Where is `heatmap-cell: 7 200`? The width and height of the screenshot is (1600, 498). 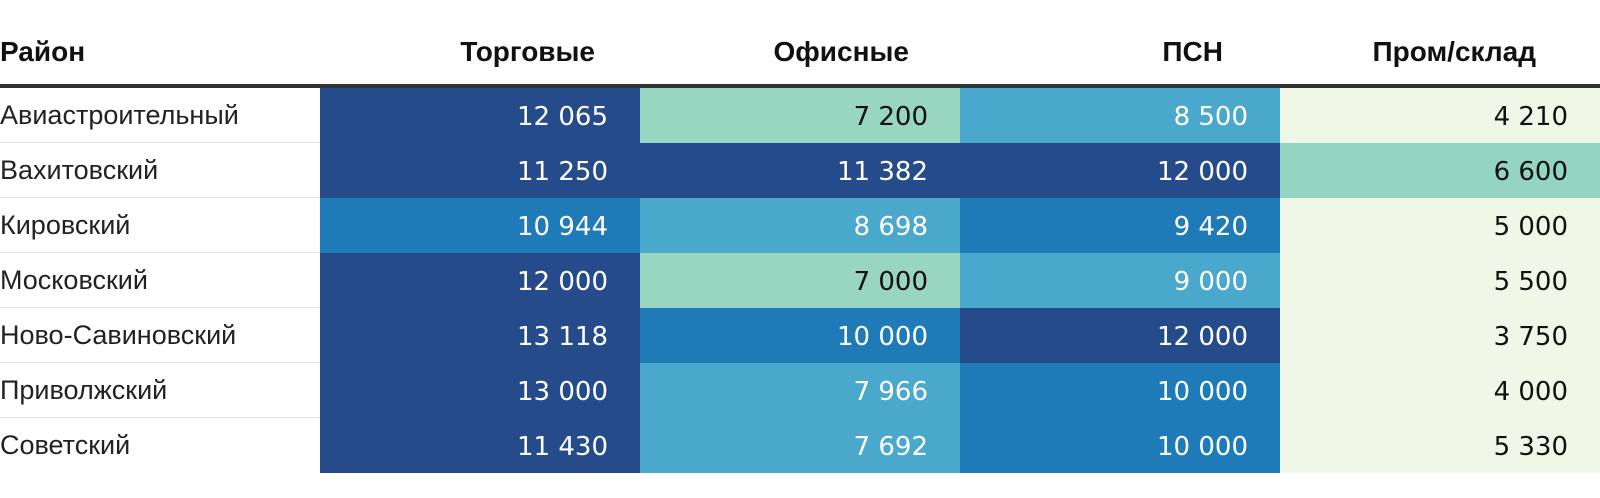
heatmap-cell: 7 200 is located at coordinates (800, 115).